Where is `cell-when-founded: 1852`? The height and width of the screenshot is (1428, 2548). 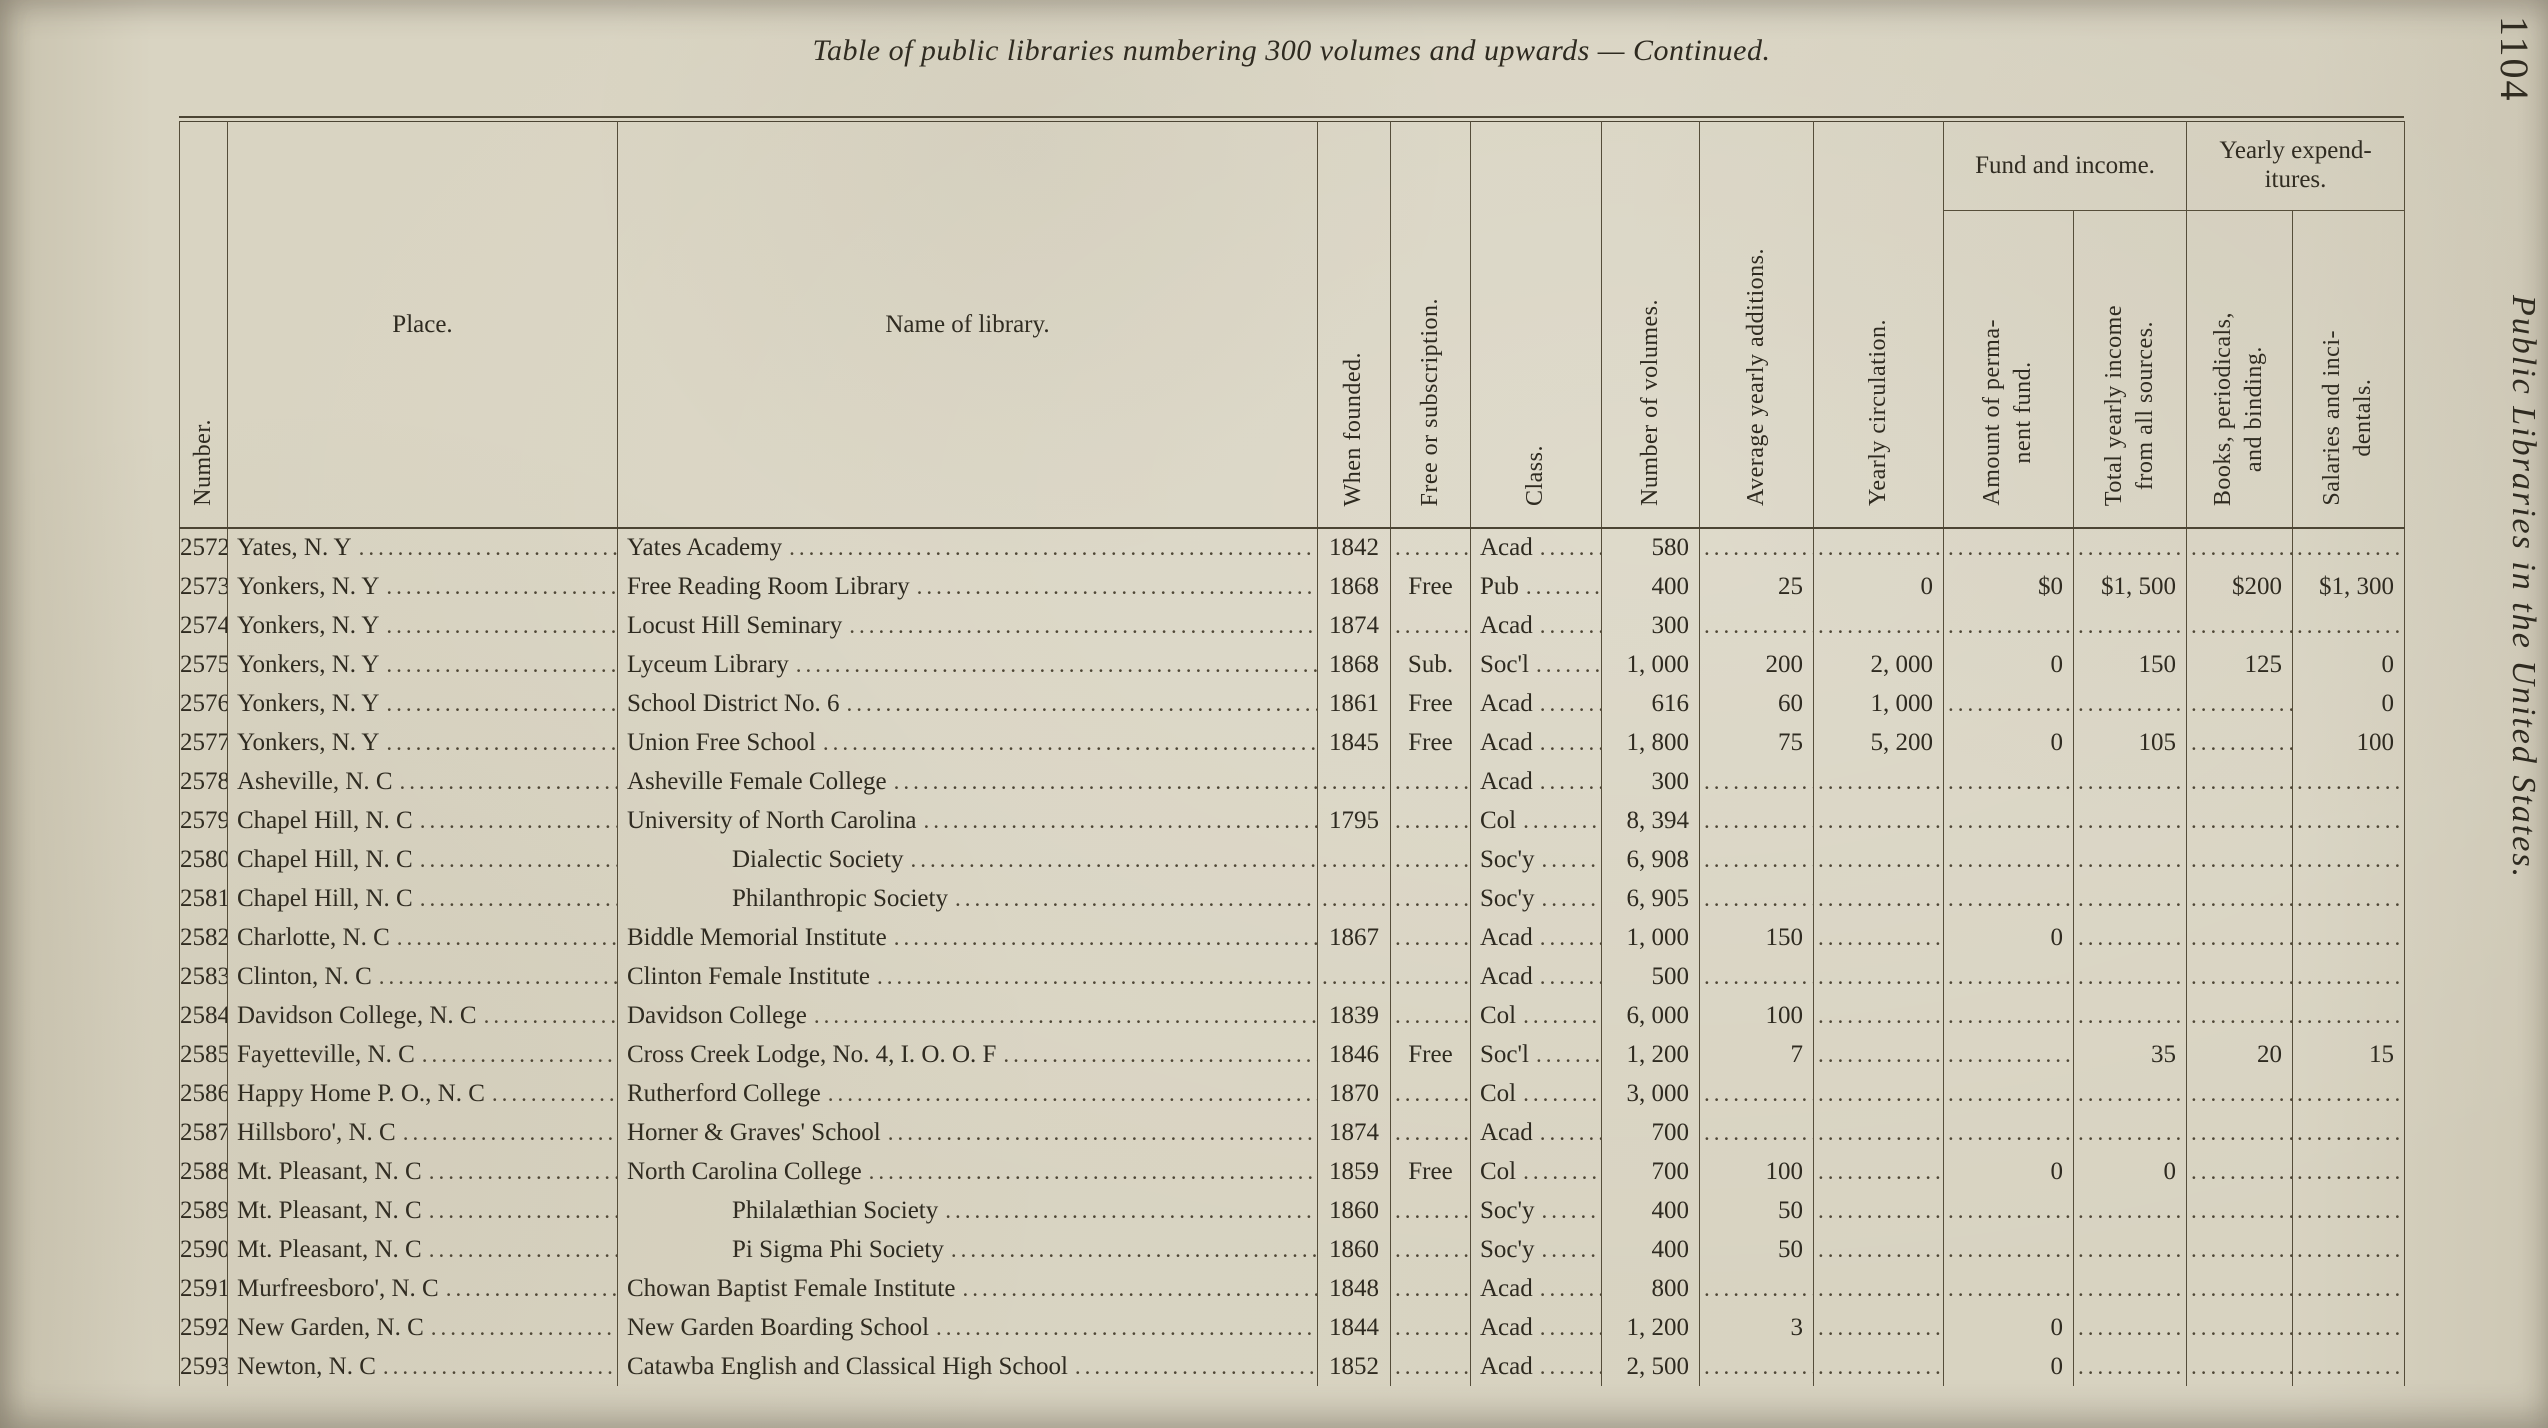 cell-when-founded: 1852 is located at coordinates (1354, 1366).